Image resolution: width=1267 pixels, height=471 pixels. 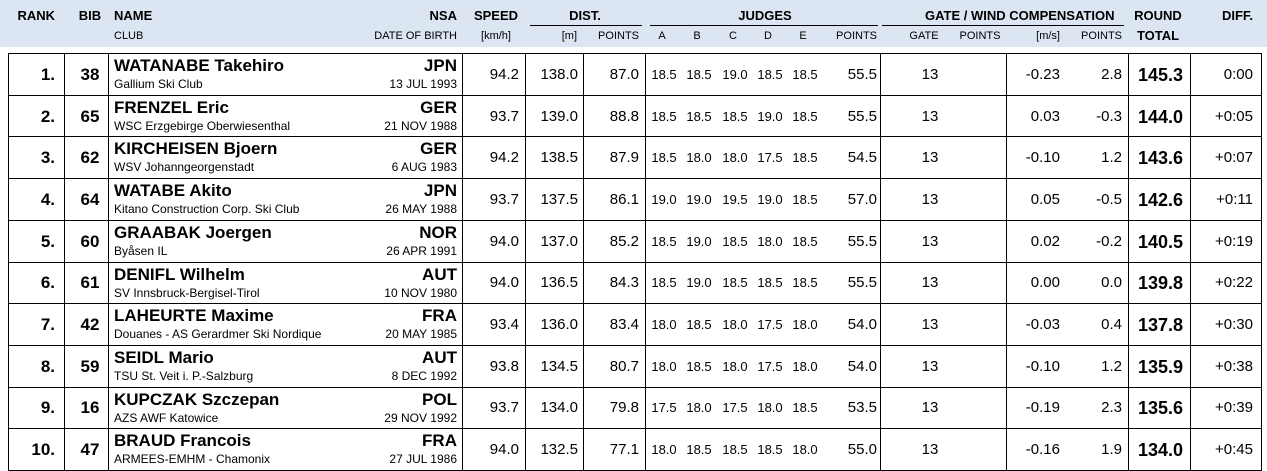 I want to click on header-judge: D, so click(x=768, y=36).